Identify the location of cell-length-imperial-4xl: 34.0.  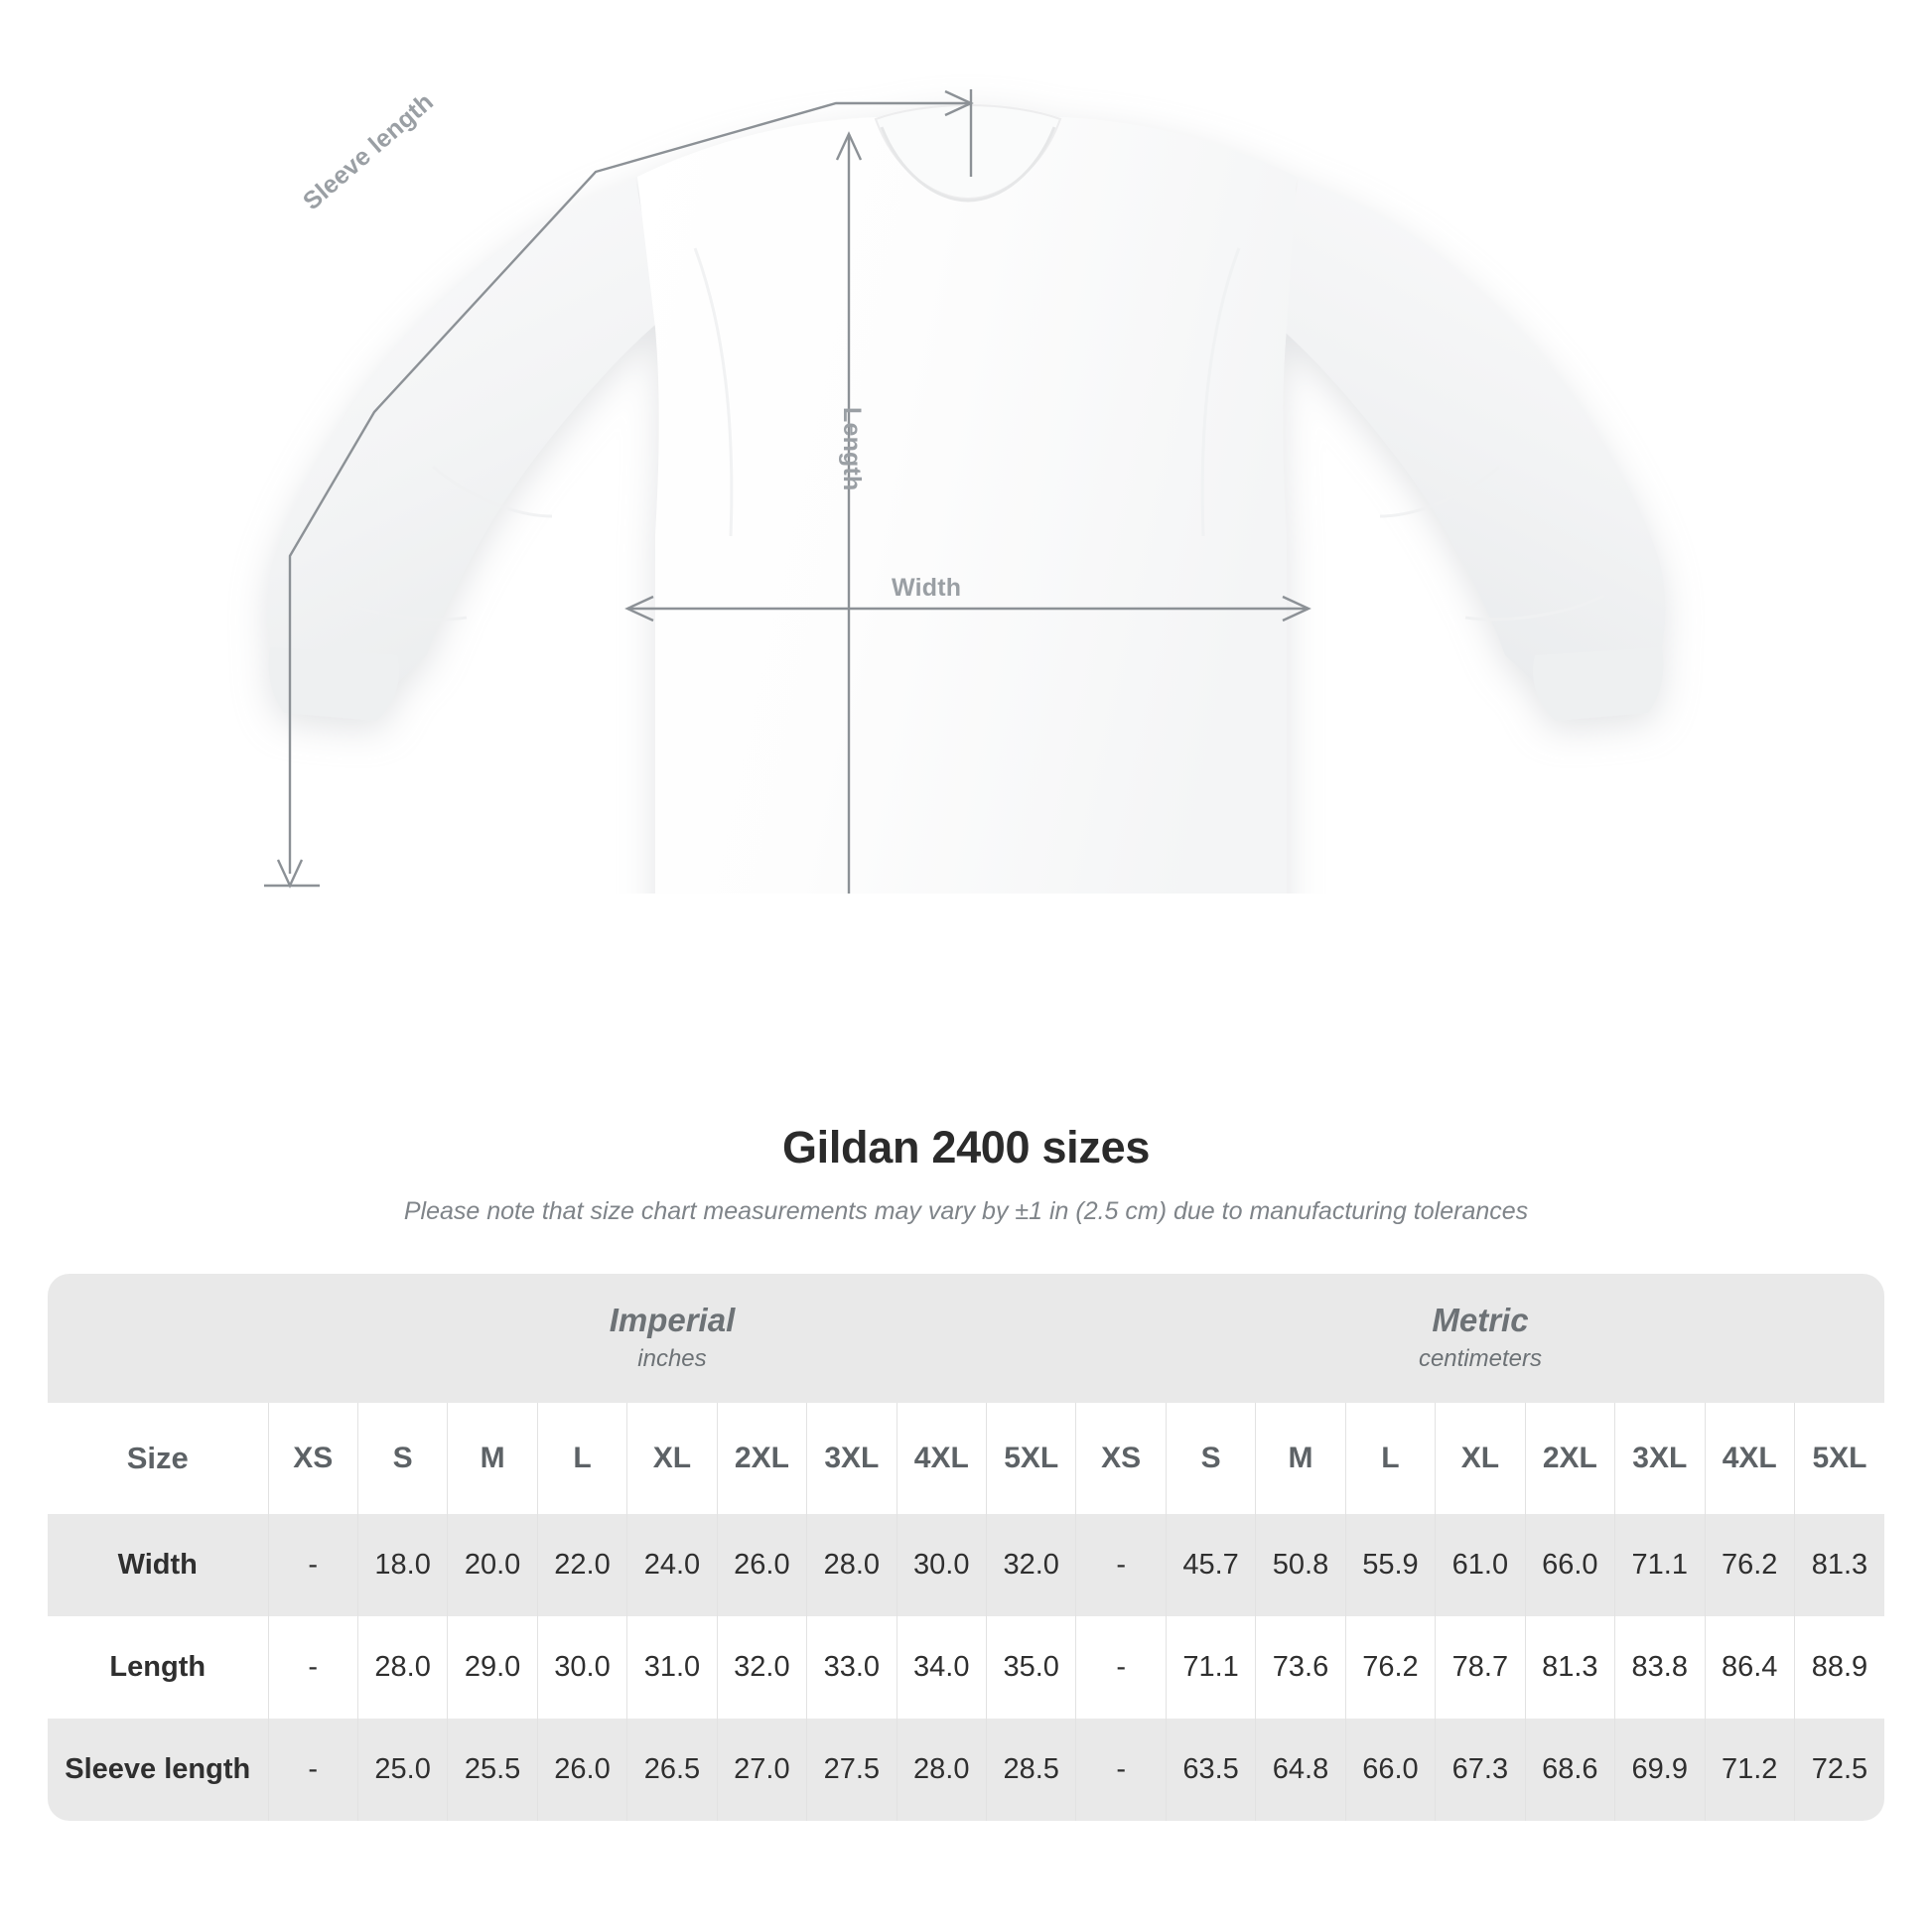
(942, 1668).